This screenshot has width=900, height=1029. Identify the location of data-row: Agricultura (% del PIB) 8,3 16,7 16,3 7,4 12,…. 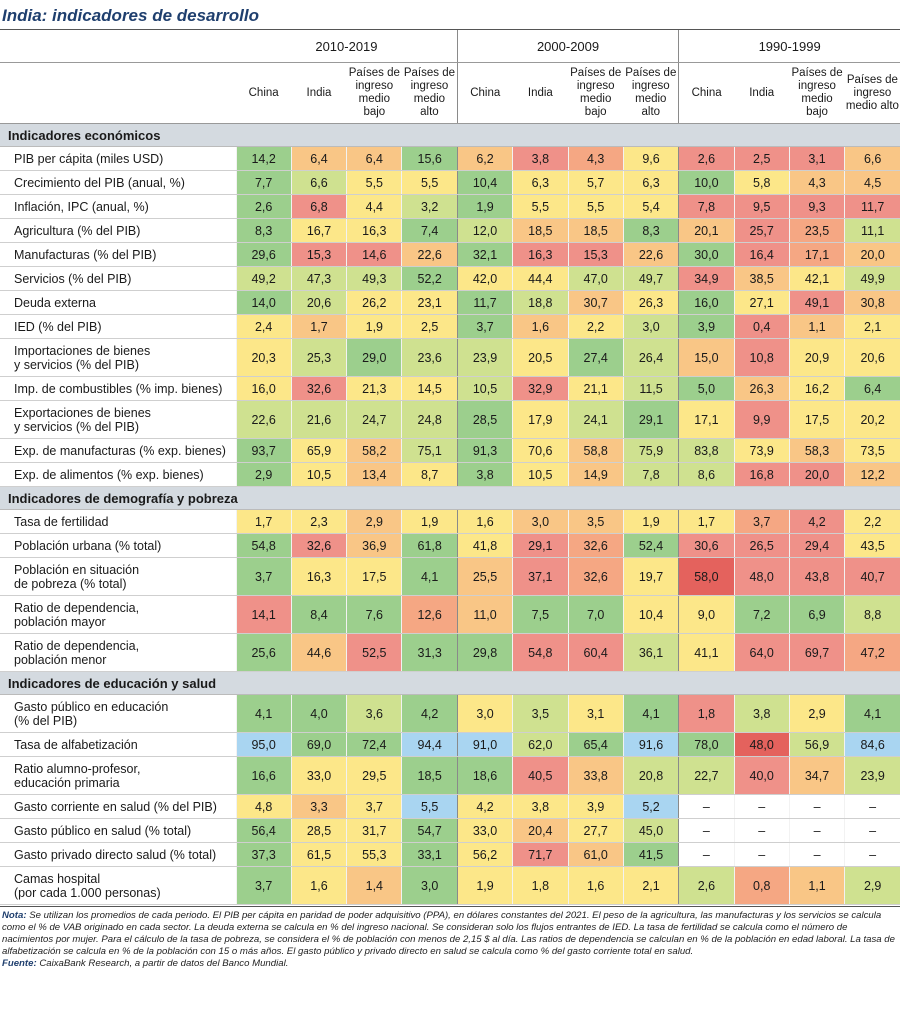
(450, 230).